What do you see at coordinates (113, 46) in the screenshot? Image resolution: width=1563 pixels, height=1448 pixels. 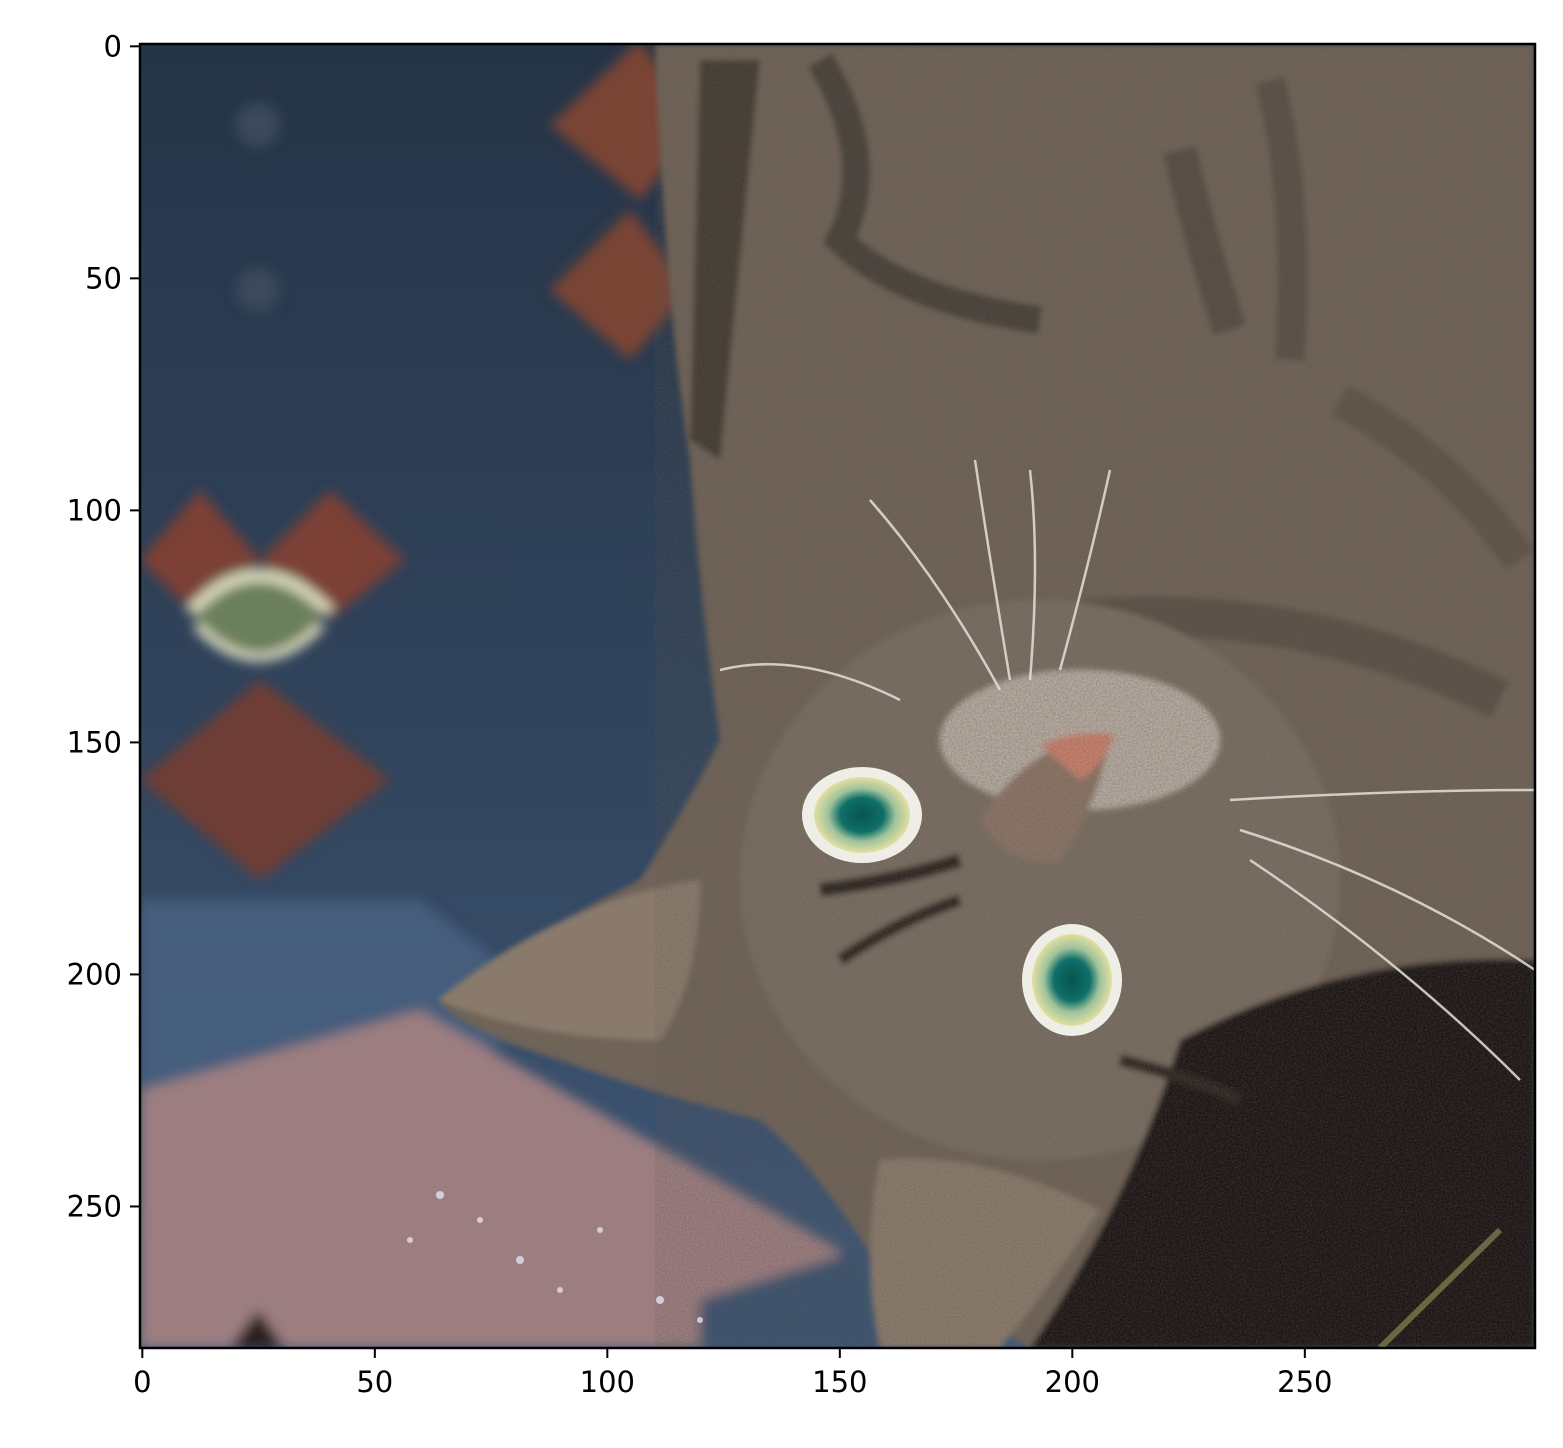 I see `y-tick-label: 0` at bounding box center [113, 46].